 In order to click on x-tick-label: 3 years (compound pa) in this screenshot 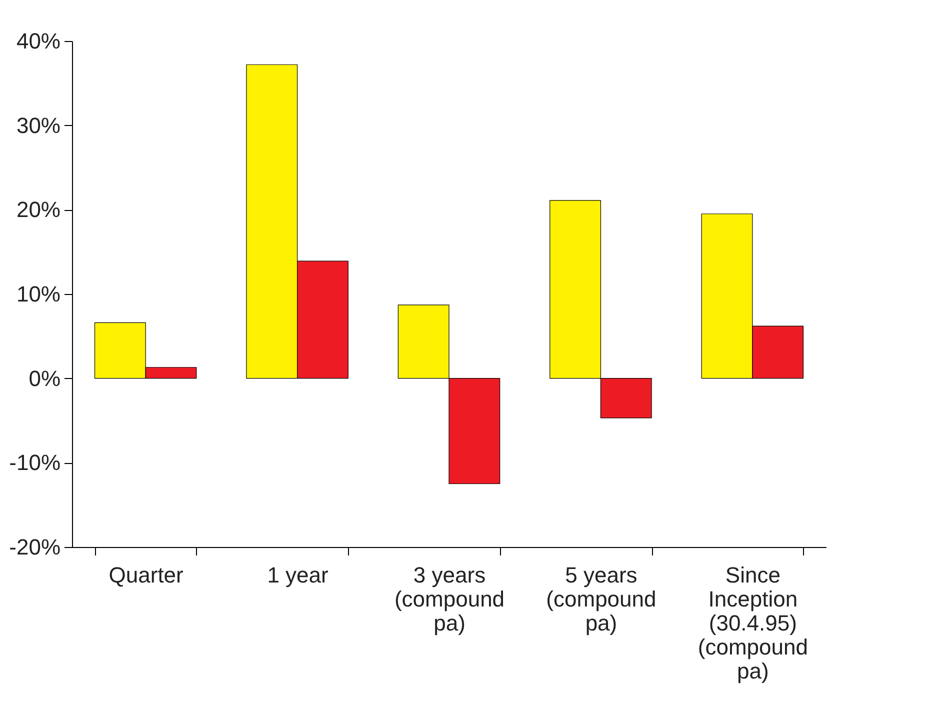, I will do `click(449, 599)`.